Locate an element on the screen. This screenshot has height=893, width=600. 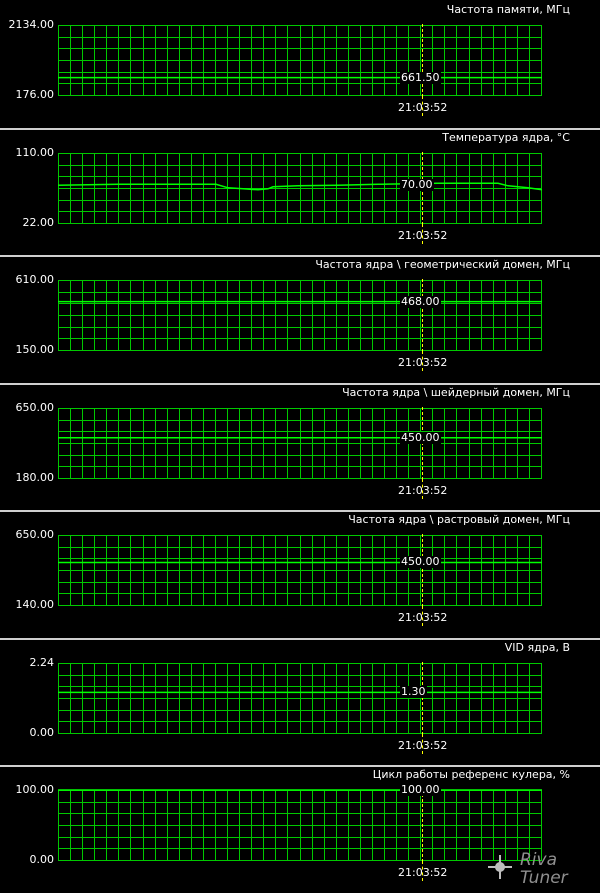
panel-title: Цикл работы референс кулера, % is located at coordinates (471, 774).